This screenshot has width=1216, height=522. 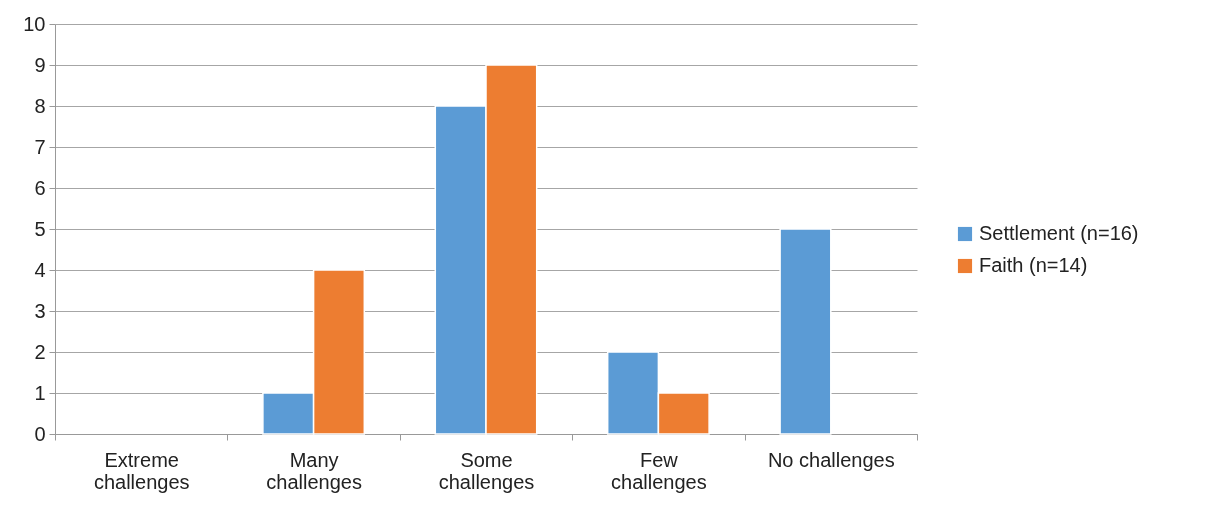 What do you see at coordinates (40, 105) in the screenshot?
I see `y-tick-label: 8` at bounding box center [40, 105].